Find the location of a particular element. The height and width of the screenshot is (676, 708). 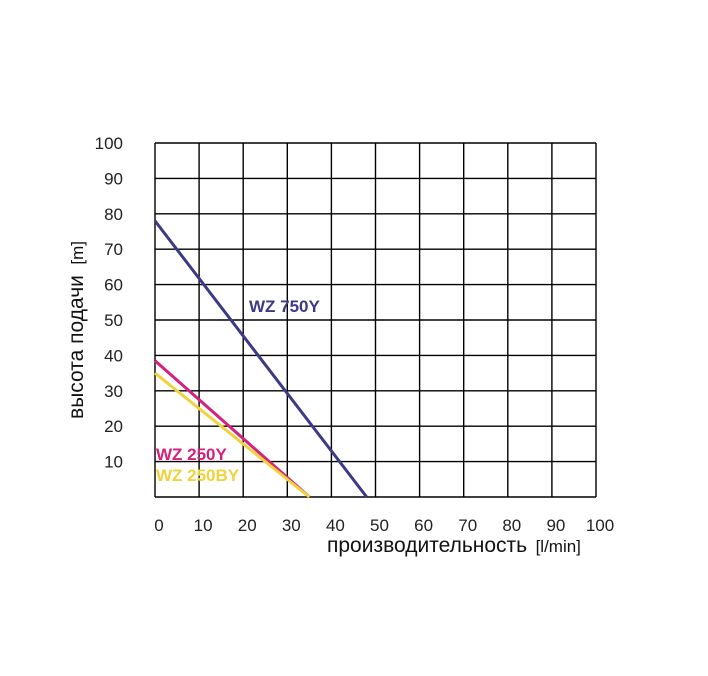

series-line-wz250y is located at coordinates (232, 429).